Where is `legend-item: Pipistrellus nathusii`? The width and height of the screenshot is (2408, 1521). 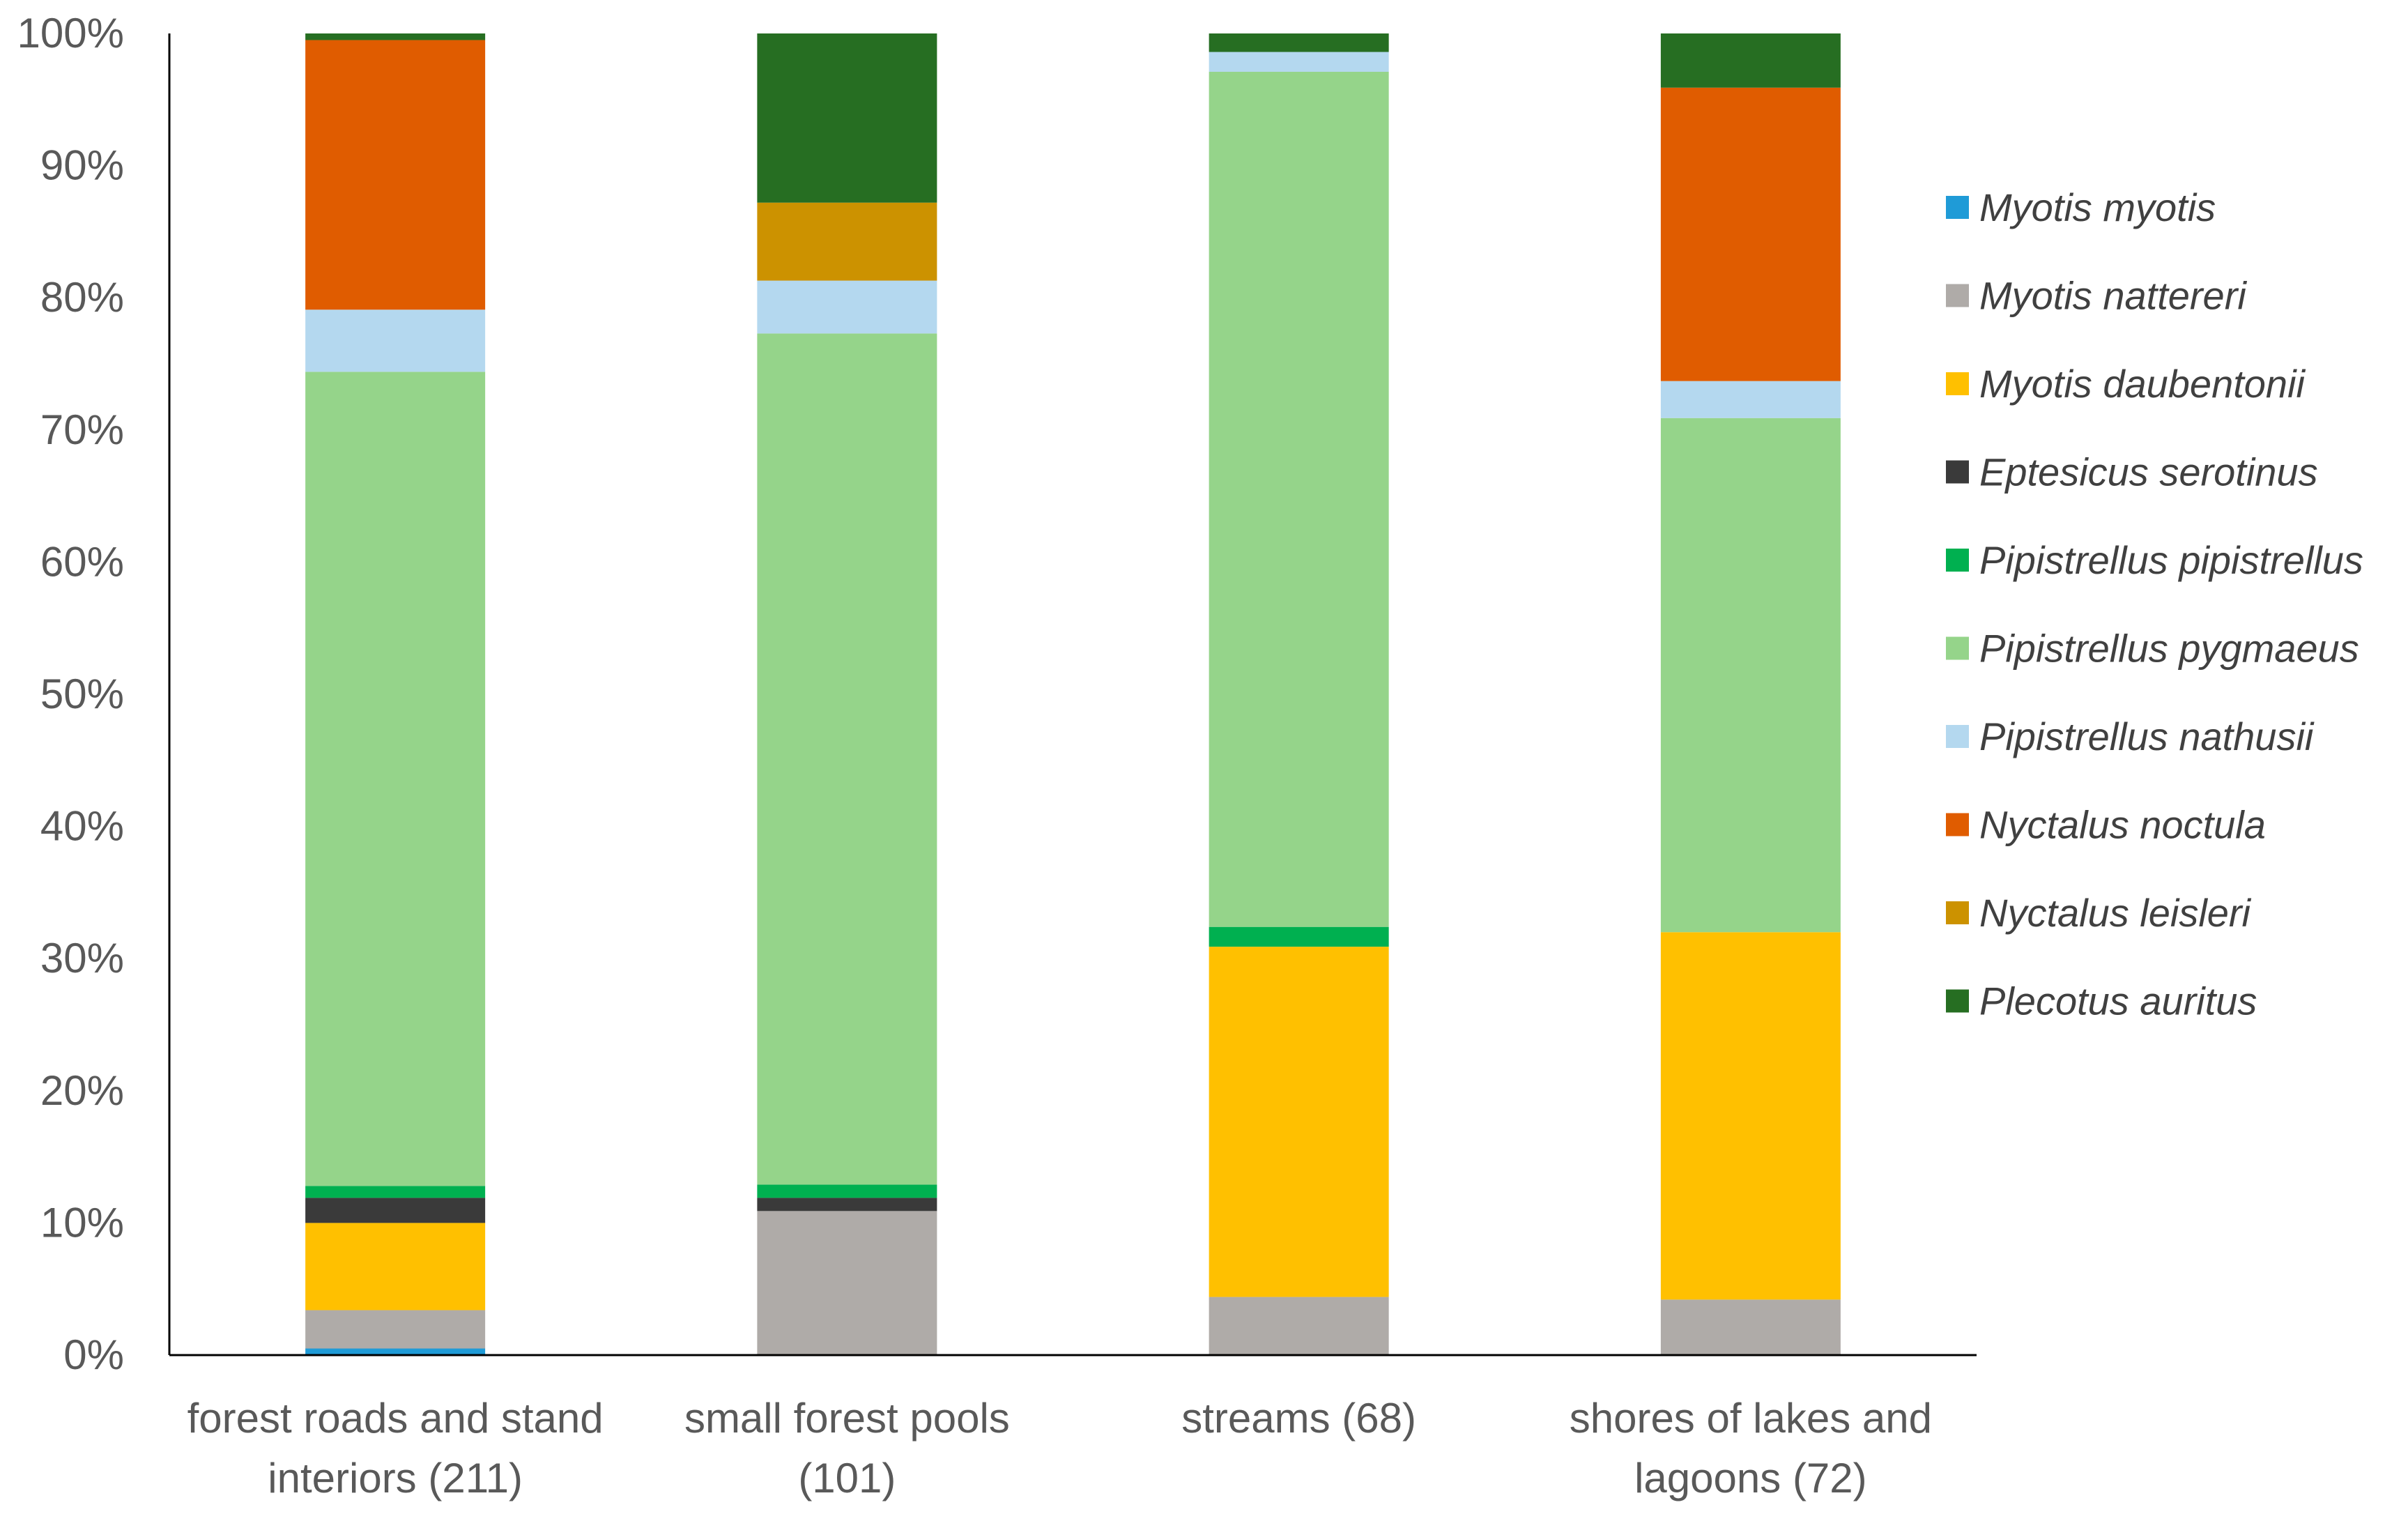
legend-item: Pipistrellus nathusii is located at coordinates (2130, 736).